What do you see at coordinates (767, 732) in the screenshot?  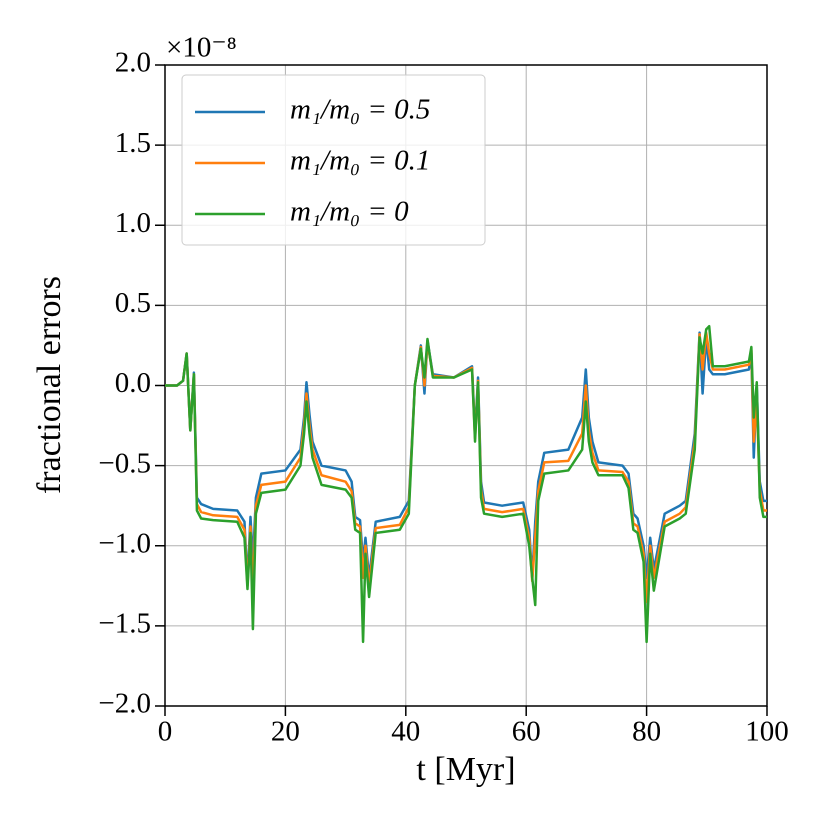 I see `x-tick-label: 100` at bounding box center [767, 732].